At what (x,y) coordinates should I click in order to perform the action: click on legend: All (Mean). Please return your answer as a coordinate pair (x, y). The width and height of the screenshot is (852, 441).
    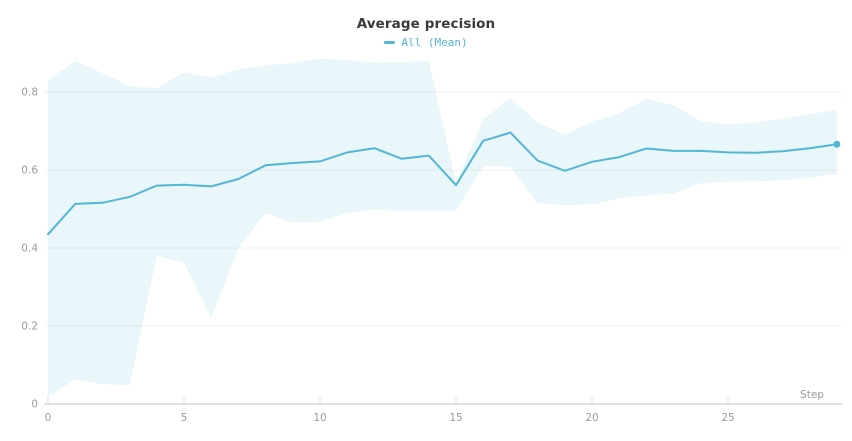
    Looking at the image, I should click on (426, 43).